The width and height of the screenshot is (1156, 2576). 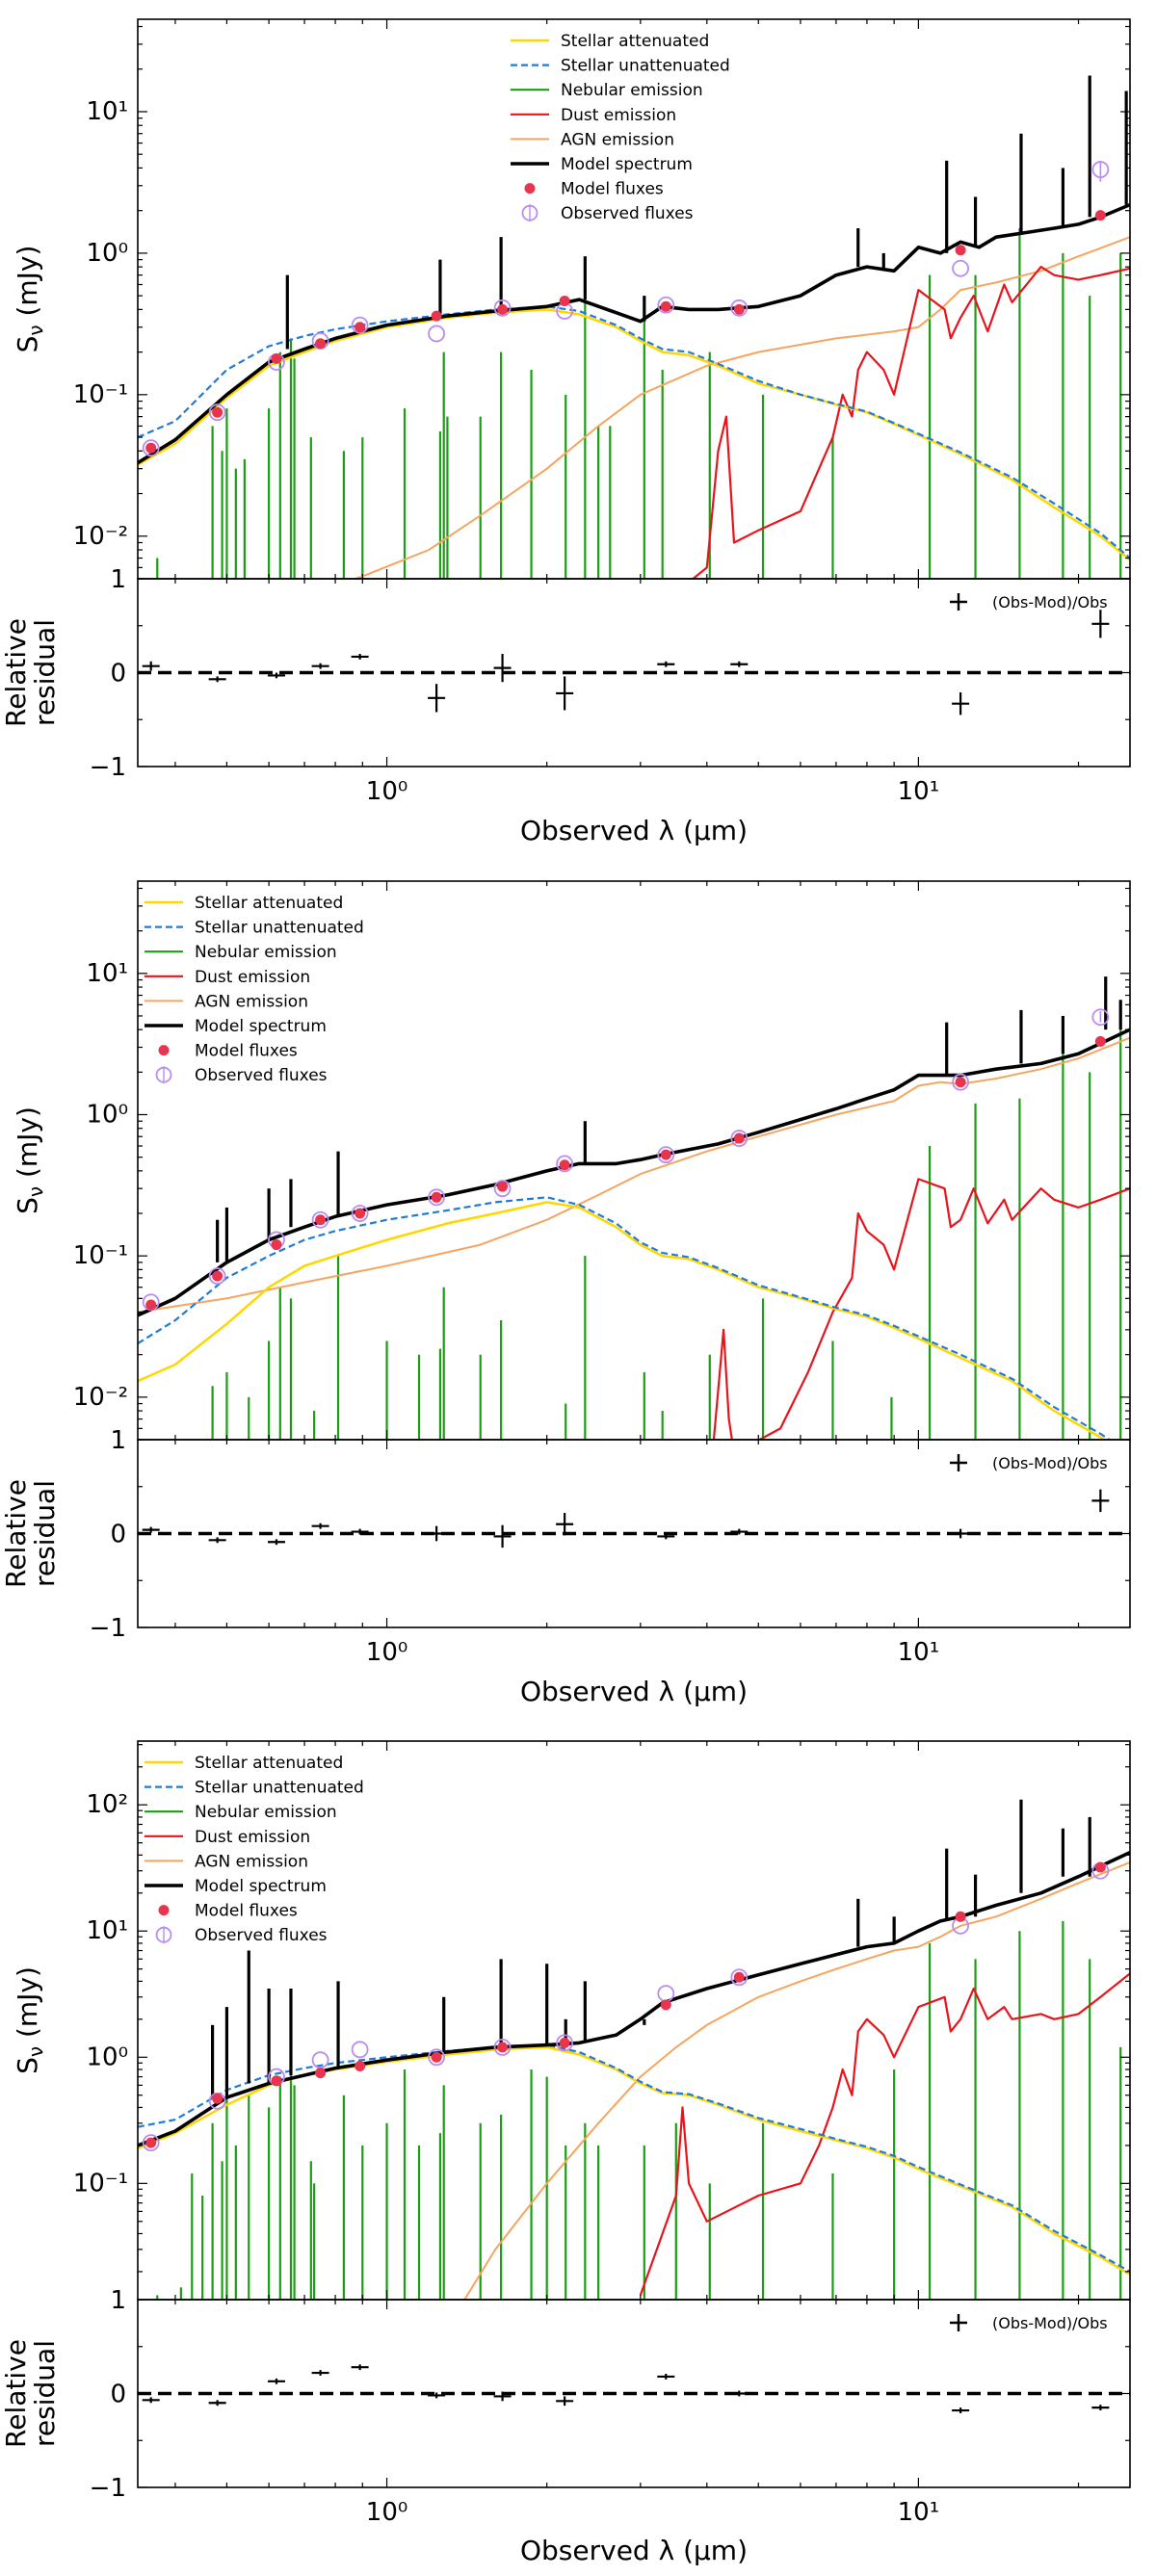 What do you see at coordinates (118, 674) in the screenshot?
I see `residual-tick-label: 0` at bounding box center [118, 674].